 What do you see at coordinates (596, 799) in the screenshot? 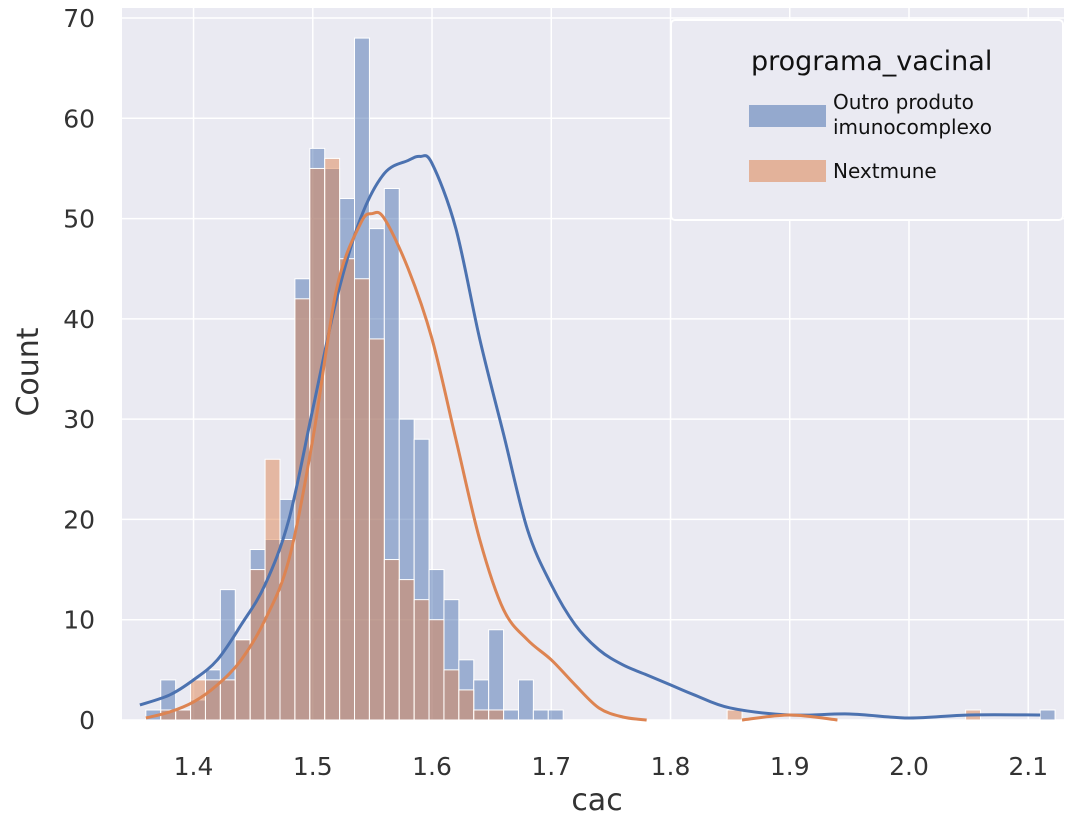
I see `x-axis-label: cac` at bounding box center [596, 799].